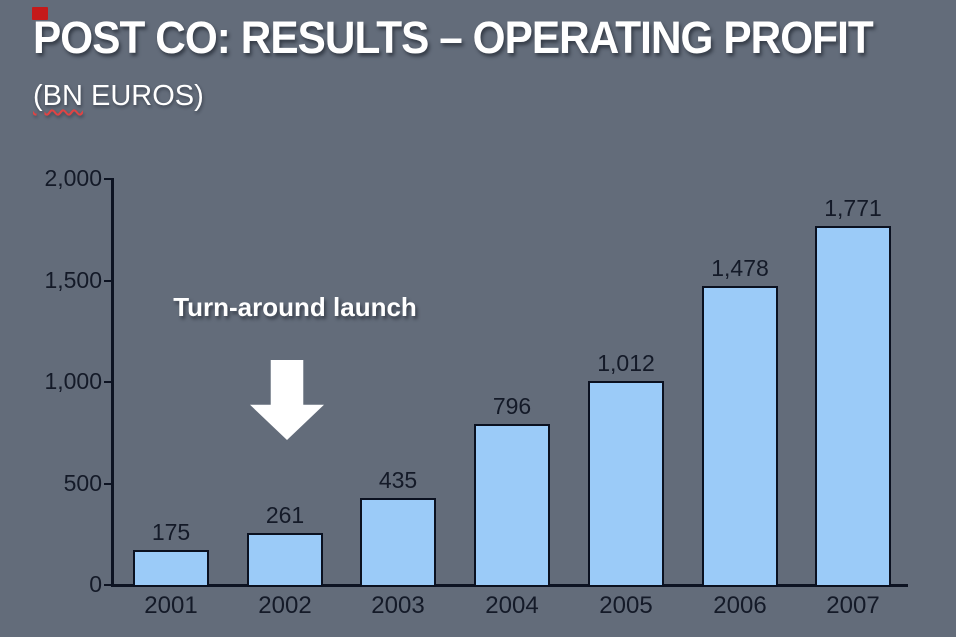 Image resolution: width=956 pixels, height=637 pixels. What do you see at coordinates (73, 178) in the screenshot?
I see `y-axis-tick-label: 2,000` at bounding box center [73, 178].